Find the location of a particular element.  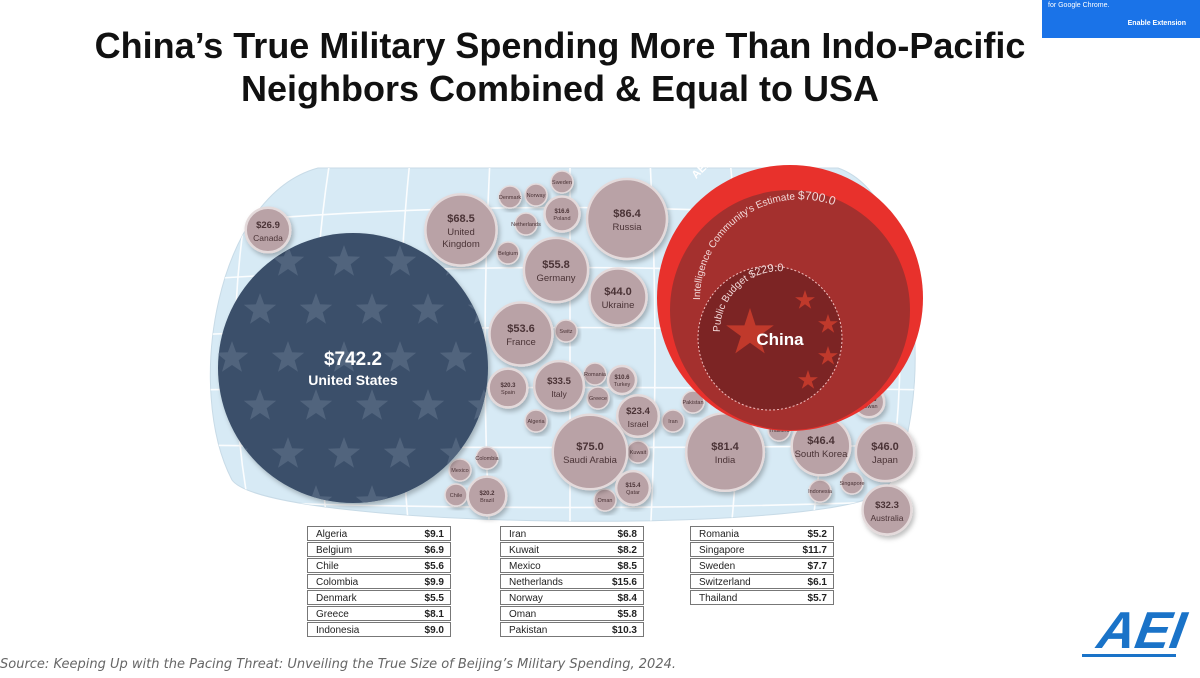

bubble-italy: $33.5 Italy is located at coordinates (559, 386).